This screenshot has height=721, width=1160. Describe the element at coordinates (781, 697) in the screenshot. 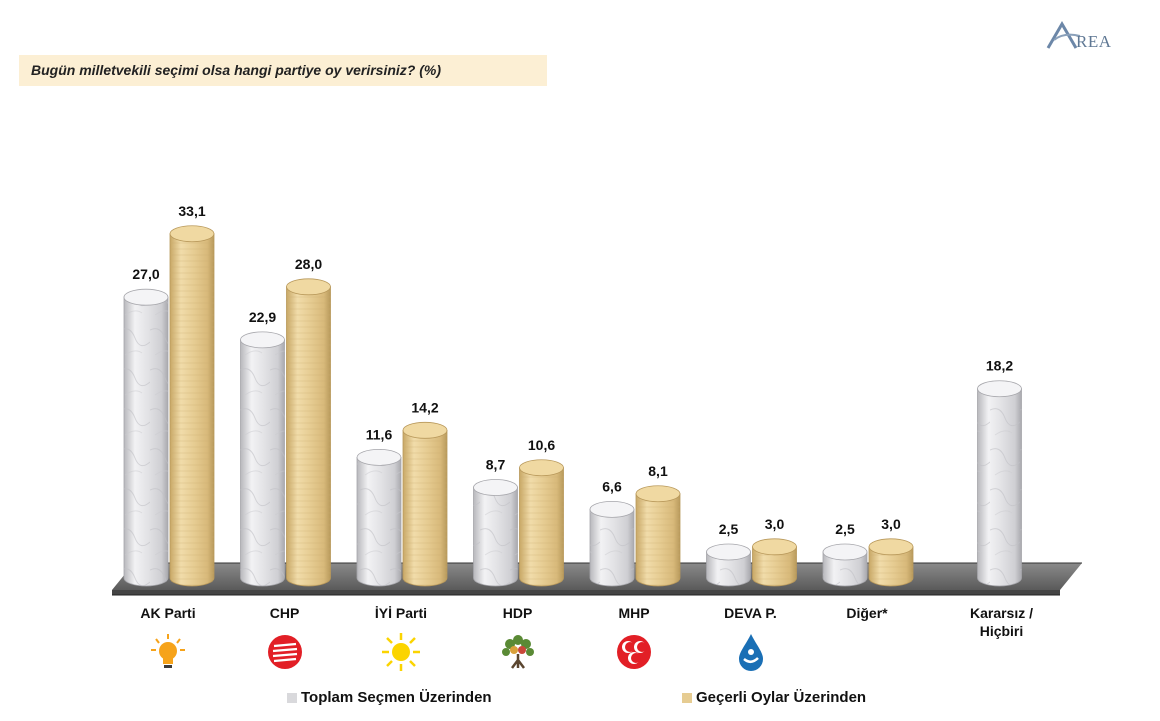

I see `legend-label-valid: Geçerli Oylar Üzerinden` at that location.